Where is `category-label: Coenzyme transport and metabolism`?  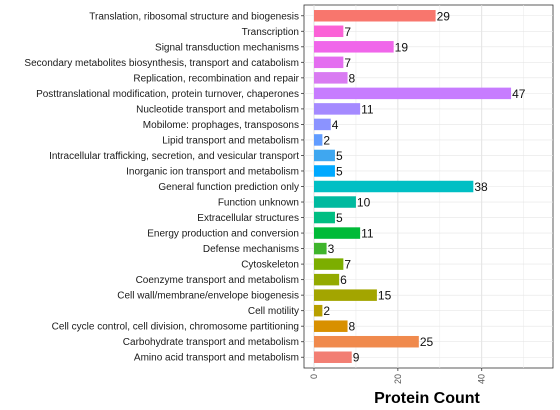 category-label: Coenzyme transport and metabolism is located at coordinates (217, 280).